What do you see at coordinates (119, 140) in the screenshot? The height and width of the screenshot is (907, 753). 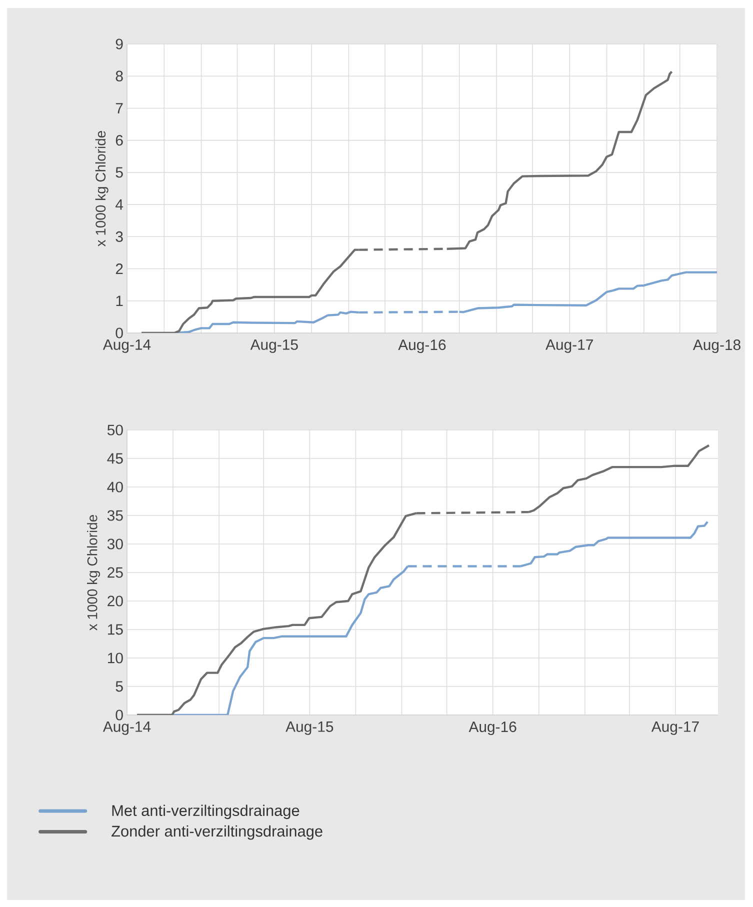 I see `y-tick-label: 6` at bounding box center [119, 140].